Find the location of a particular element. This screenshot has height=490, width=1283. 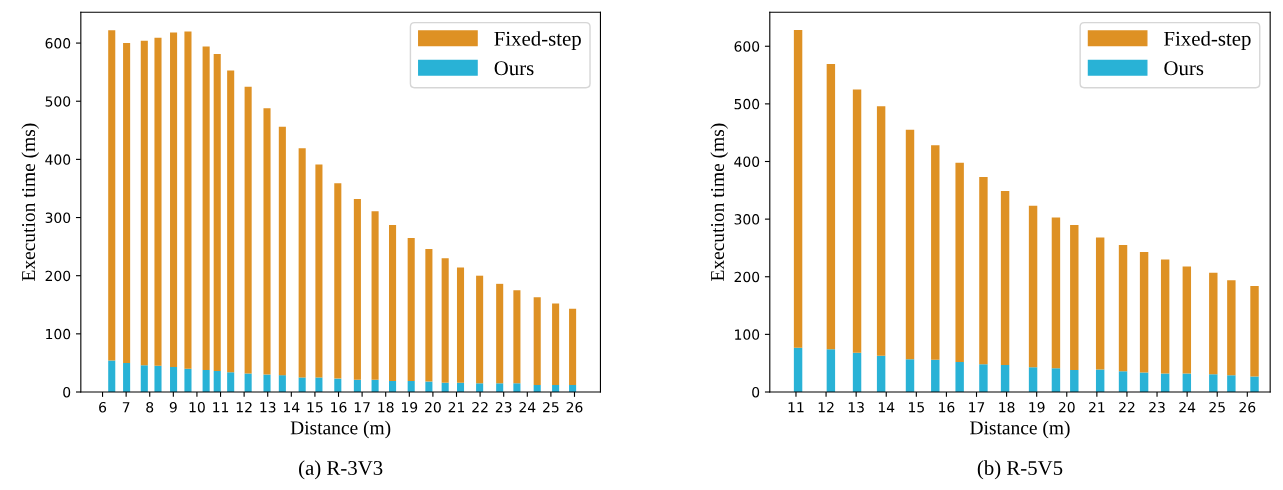

x-tick-label: 6 is located at coordinates (103, 407).